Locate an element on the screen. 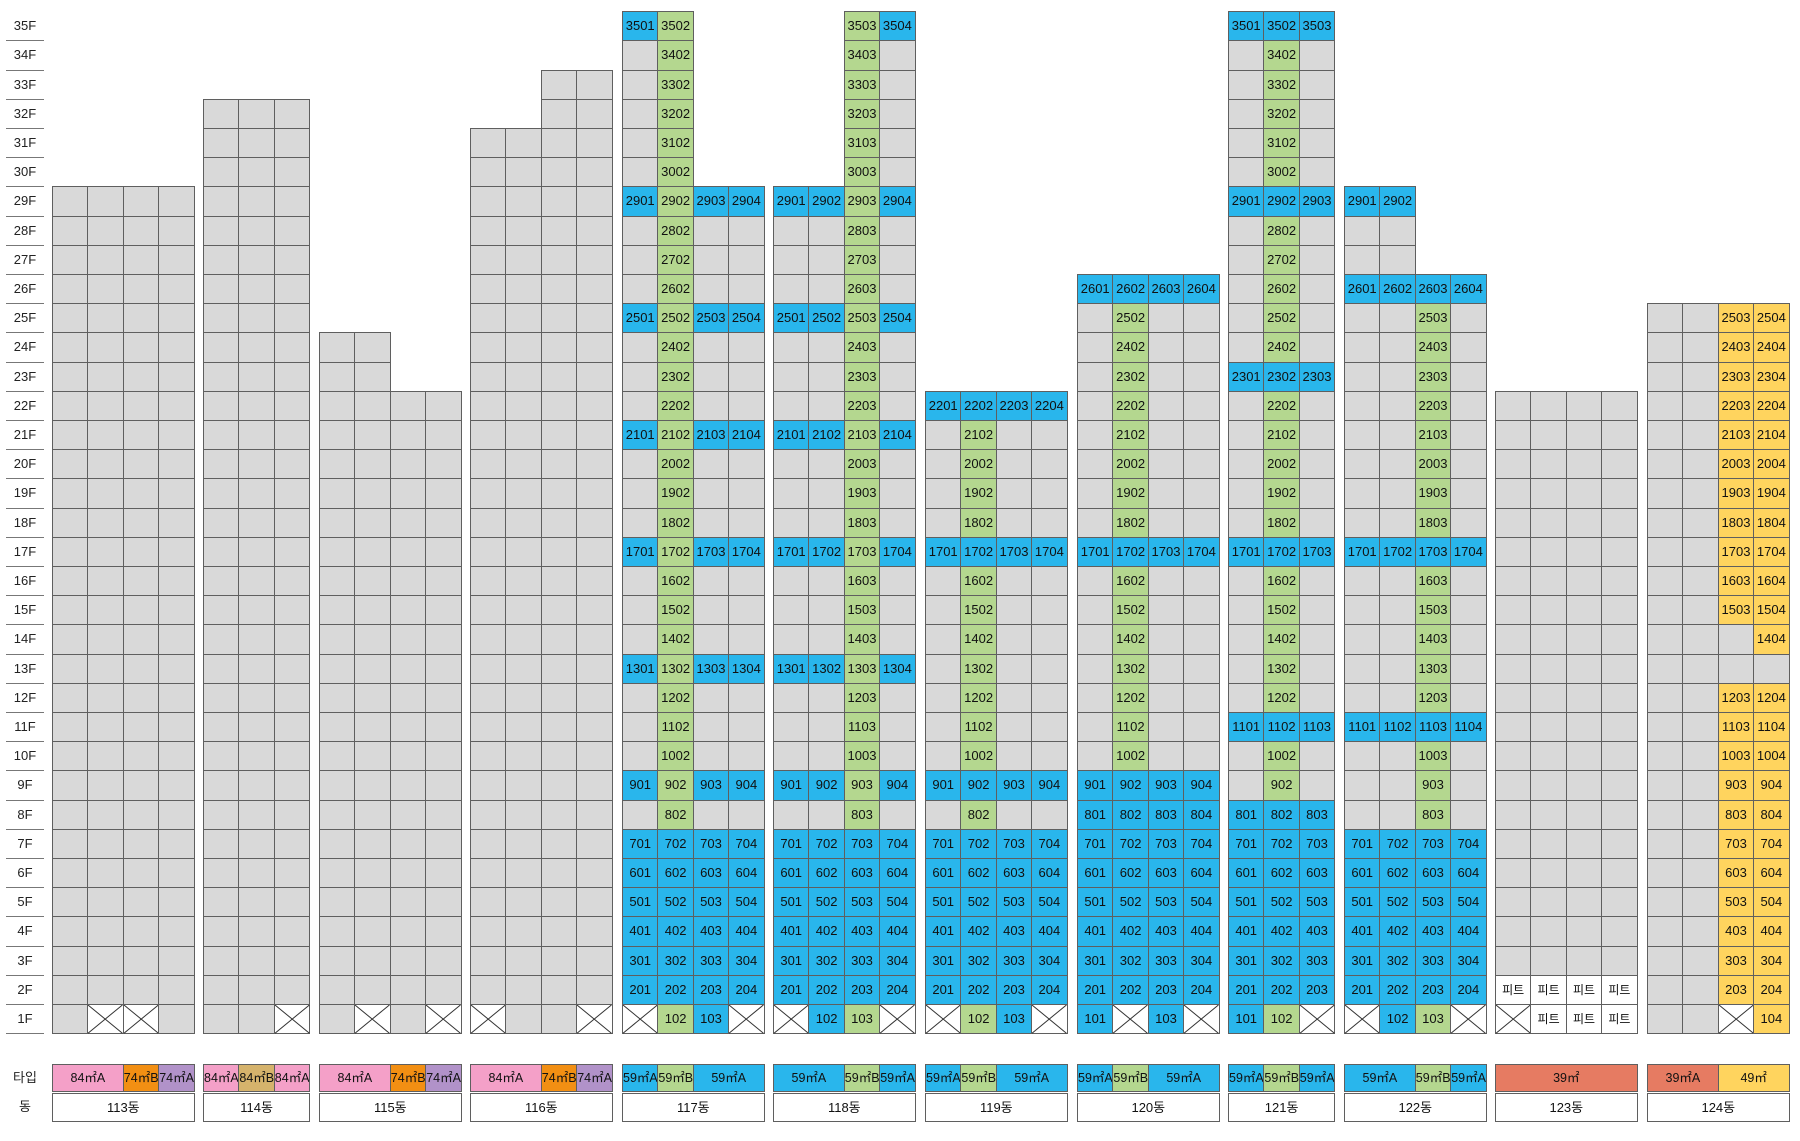  building-name-cell: 123동 is located at coordinates (1566, 1107).